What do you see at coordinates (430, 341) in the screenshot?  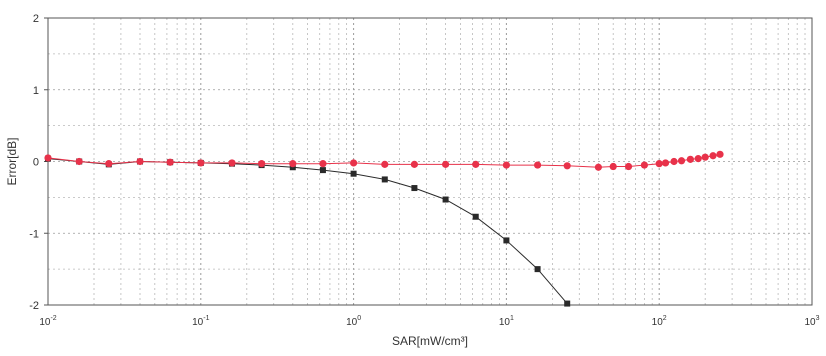 I see `x-axis-label: SAR[mW/cm³]` at bounding box center [430, 341].